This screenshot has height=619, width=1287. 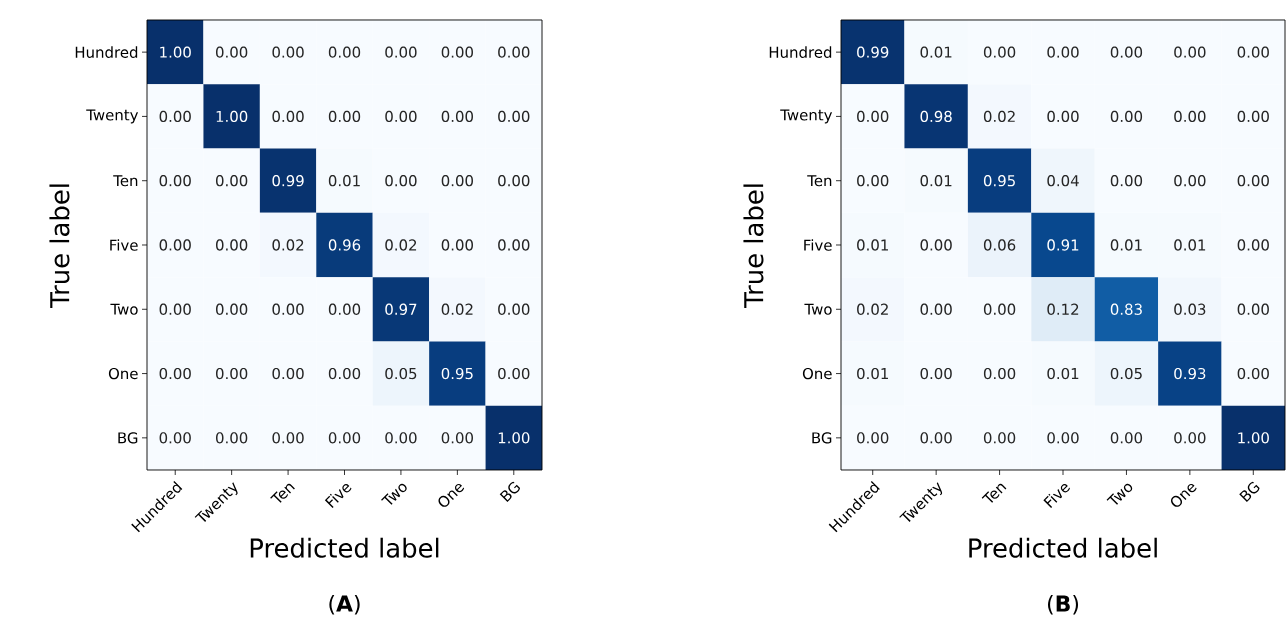 I want to click on data-label: 0.98, so click(x=936, y=116).